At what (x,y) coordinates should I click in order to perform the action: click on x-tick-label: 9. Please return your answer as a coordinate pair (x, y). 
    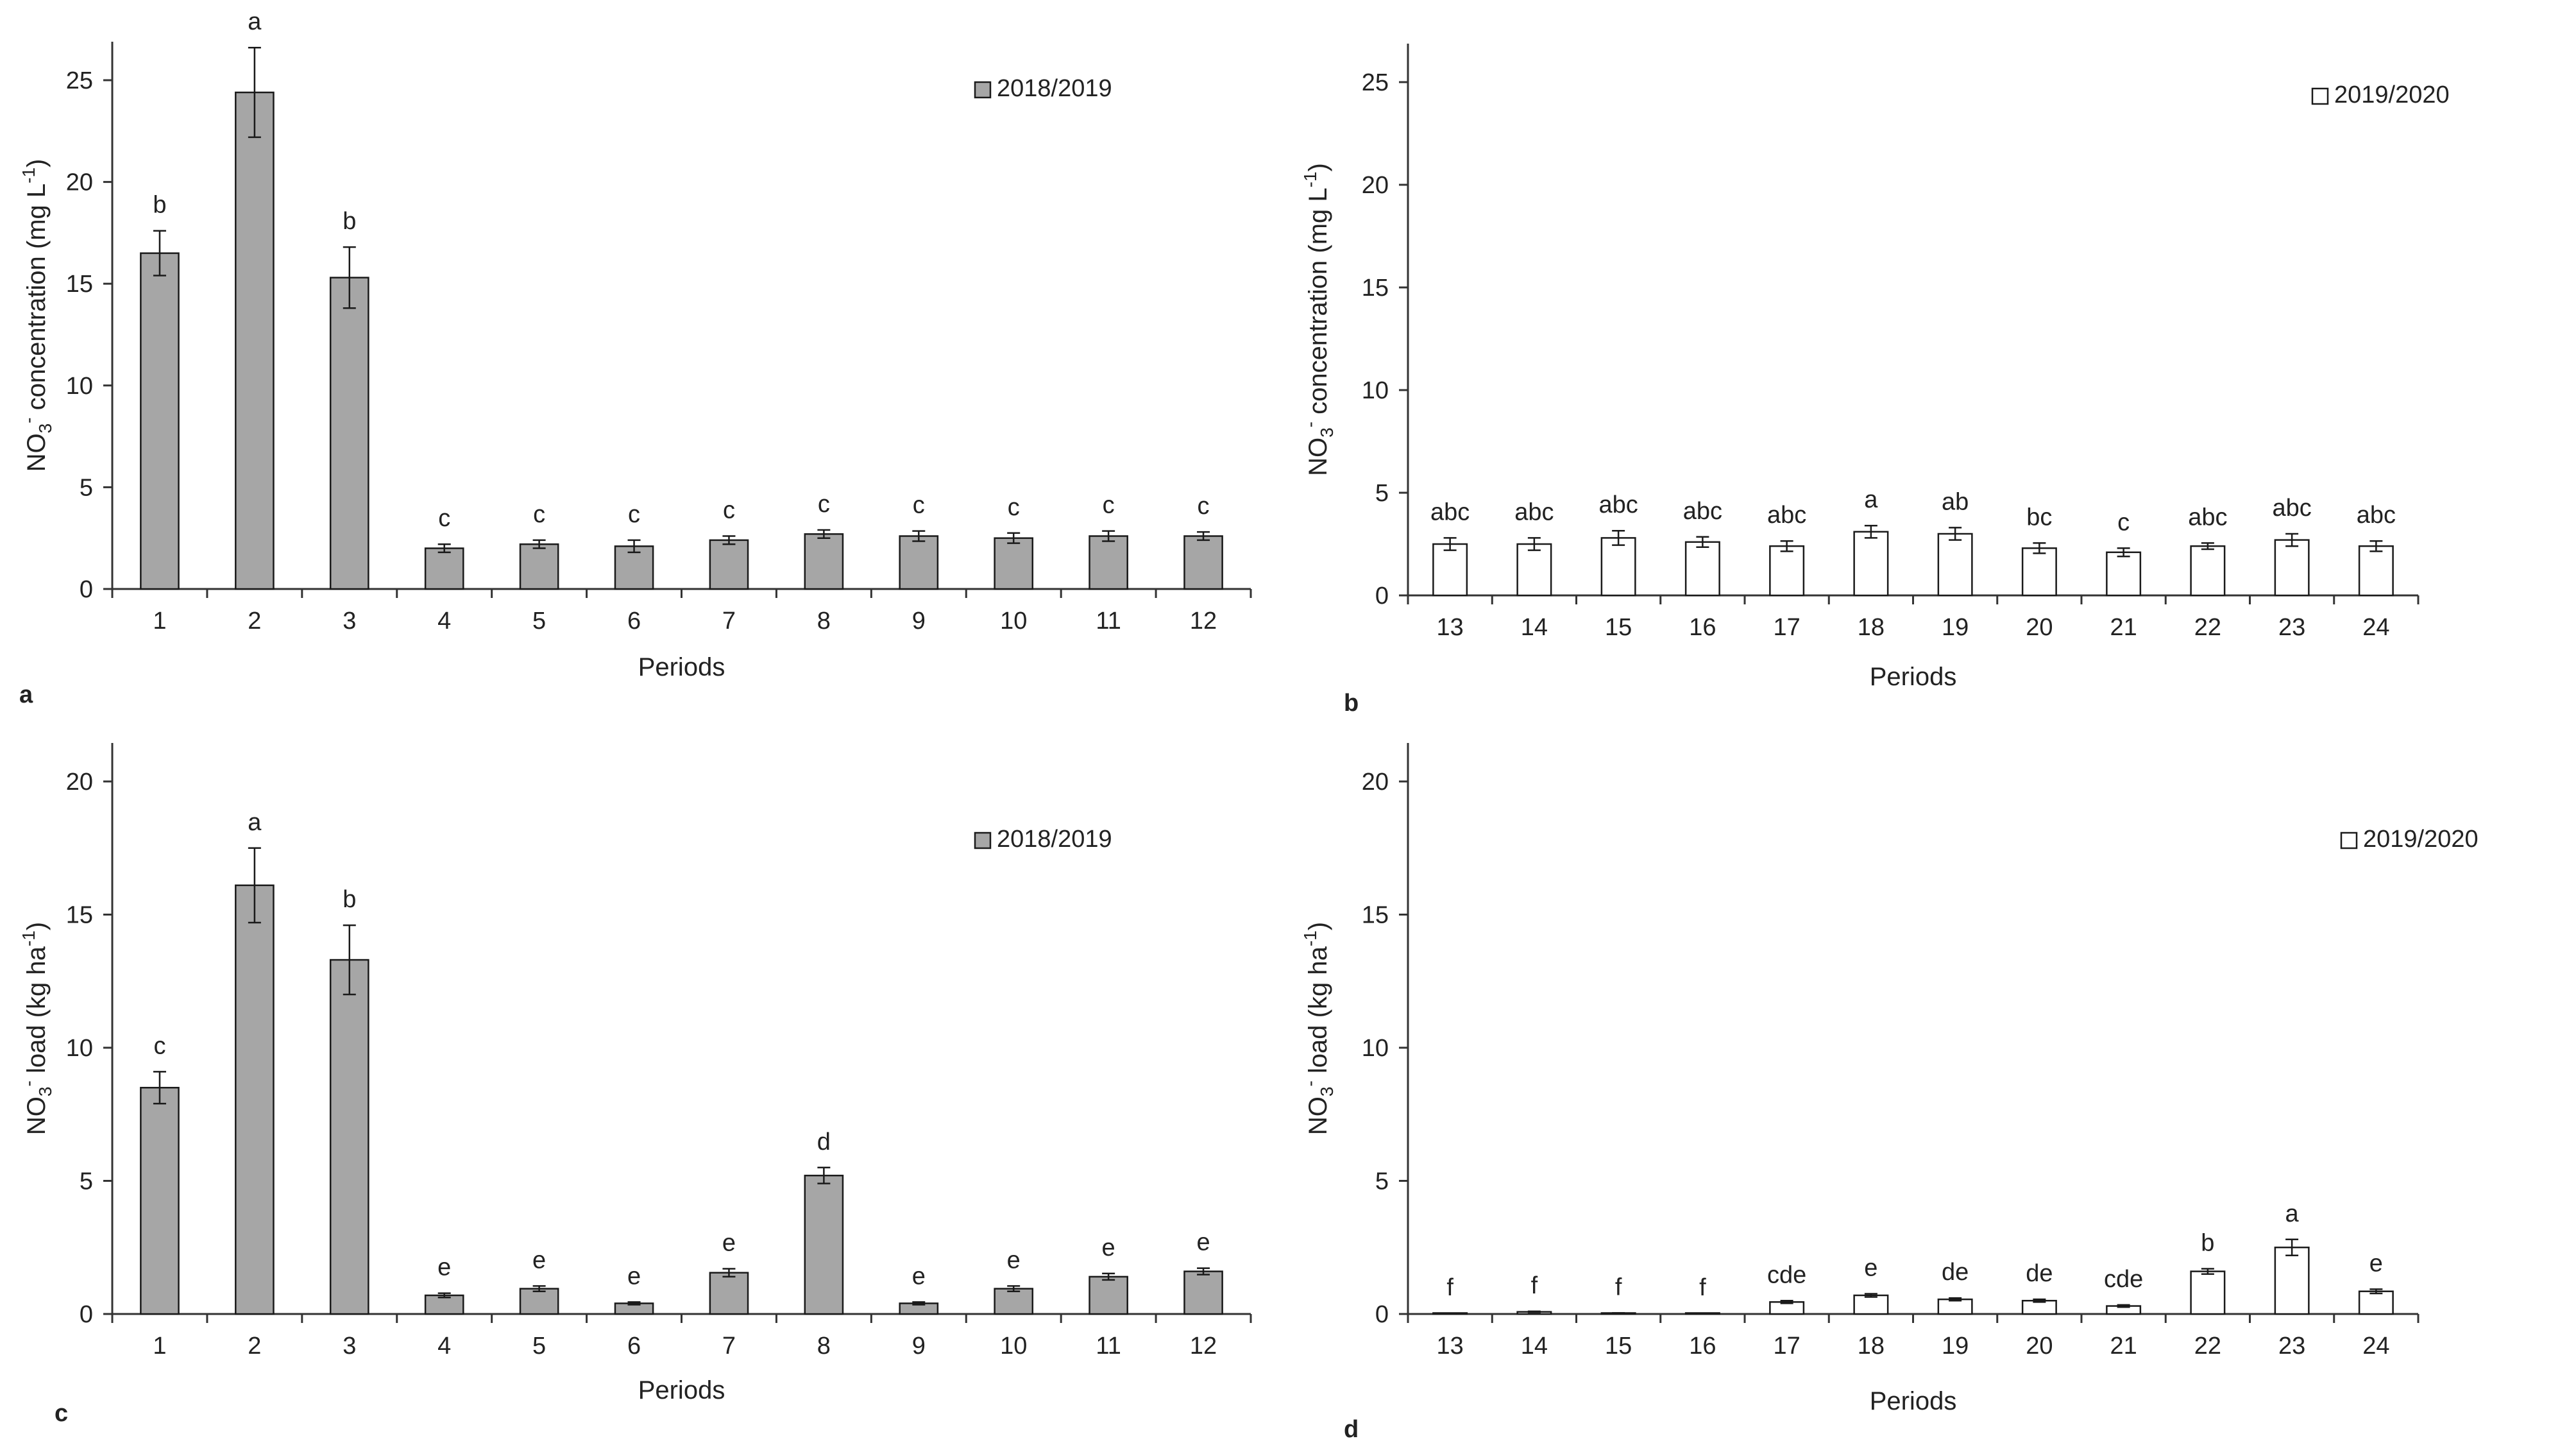
    Looking at the image, I should click on (919, 621).